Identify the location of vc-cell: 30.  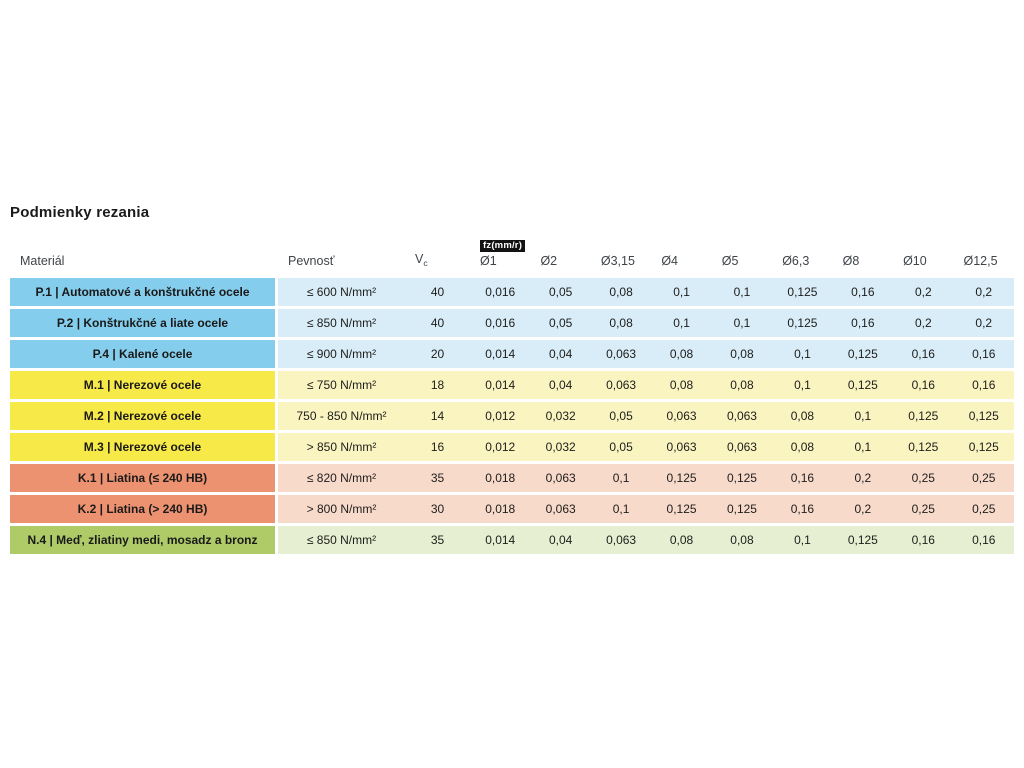
(437, 509).